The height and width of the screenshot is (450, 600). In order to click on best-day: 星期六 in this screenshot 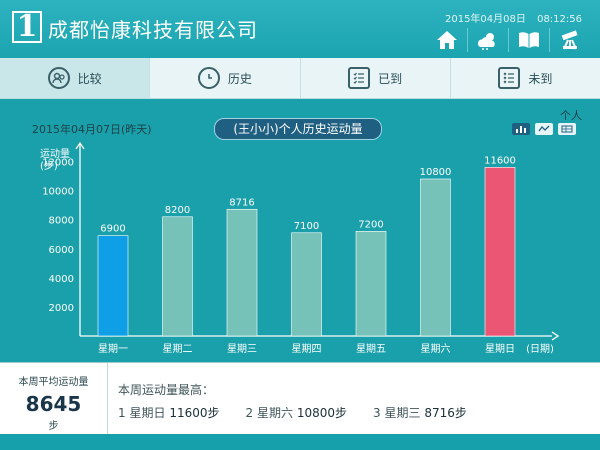, I will do `click(274, 413)`.